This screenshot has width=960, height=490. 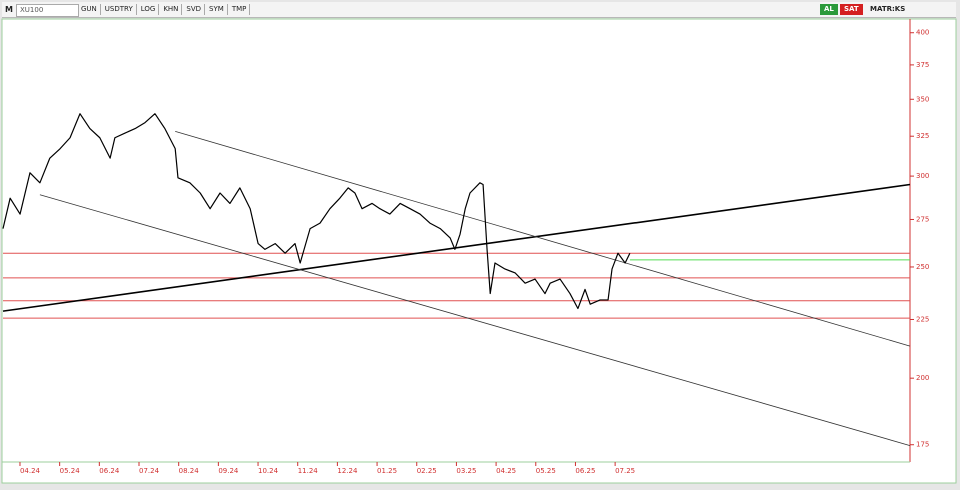 I want to click on symbol-input: XU100, so click(x=47, y=10).